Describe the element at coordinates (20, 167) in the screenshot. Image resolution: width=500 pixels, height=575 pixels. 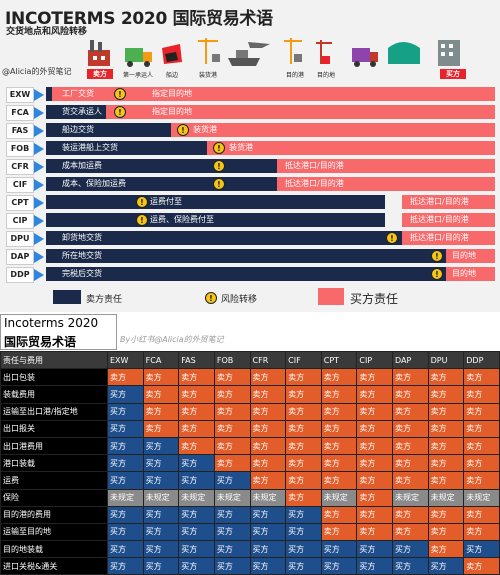
I see `term-code: CFR` at that location.